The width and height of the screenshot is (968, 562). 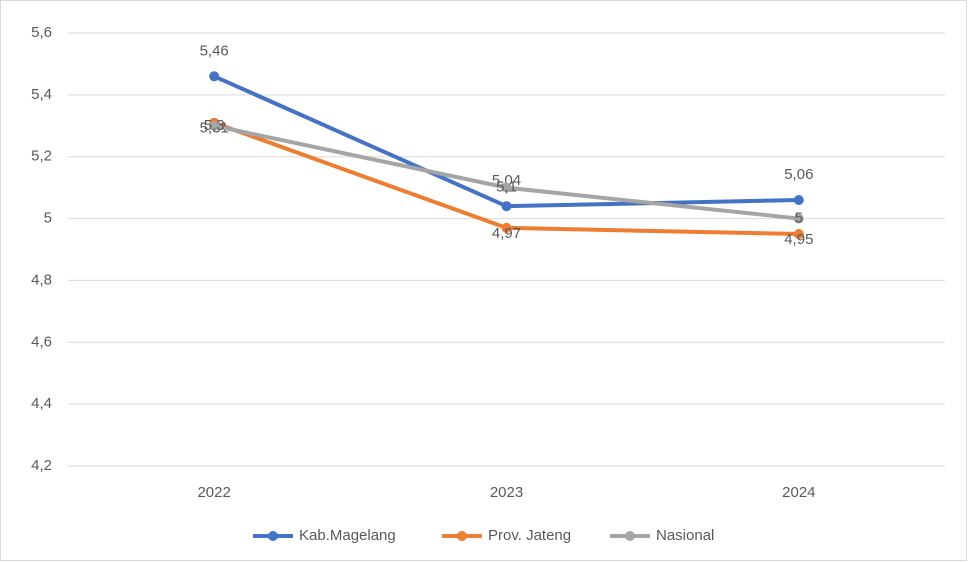 I want to click on data-label: 5,1, so click(x=506, y=187).